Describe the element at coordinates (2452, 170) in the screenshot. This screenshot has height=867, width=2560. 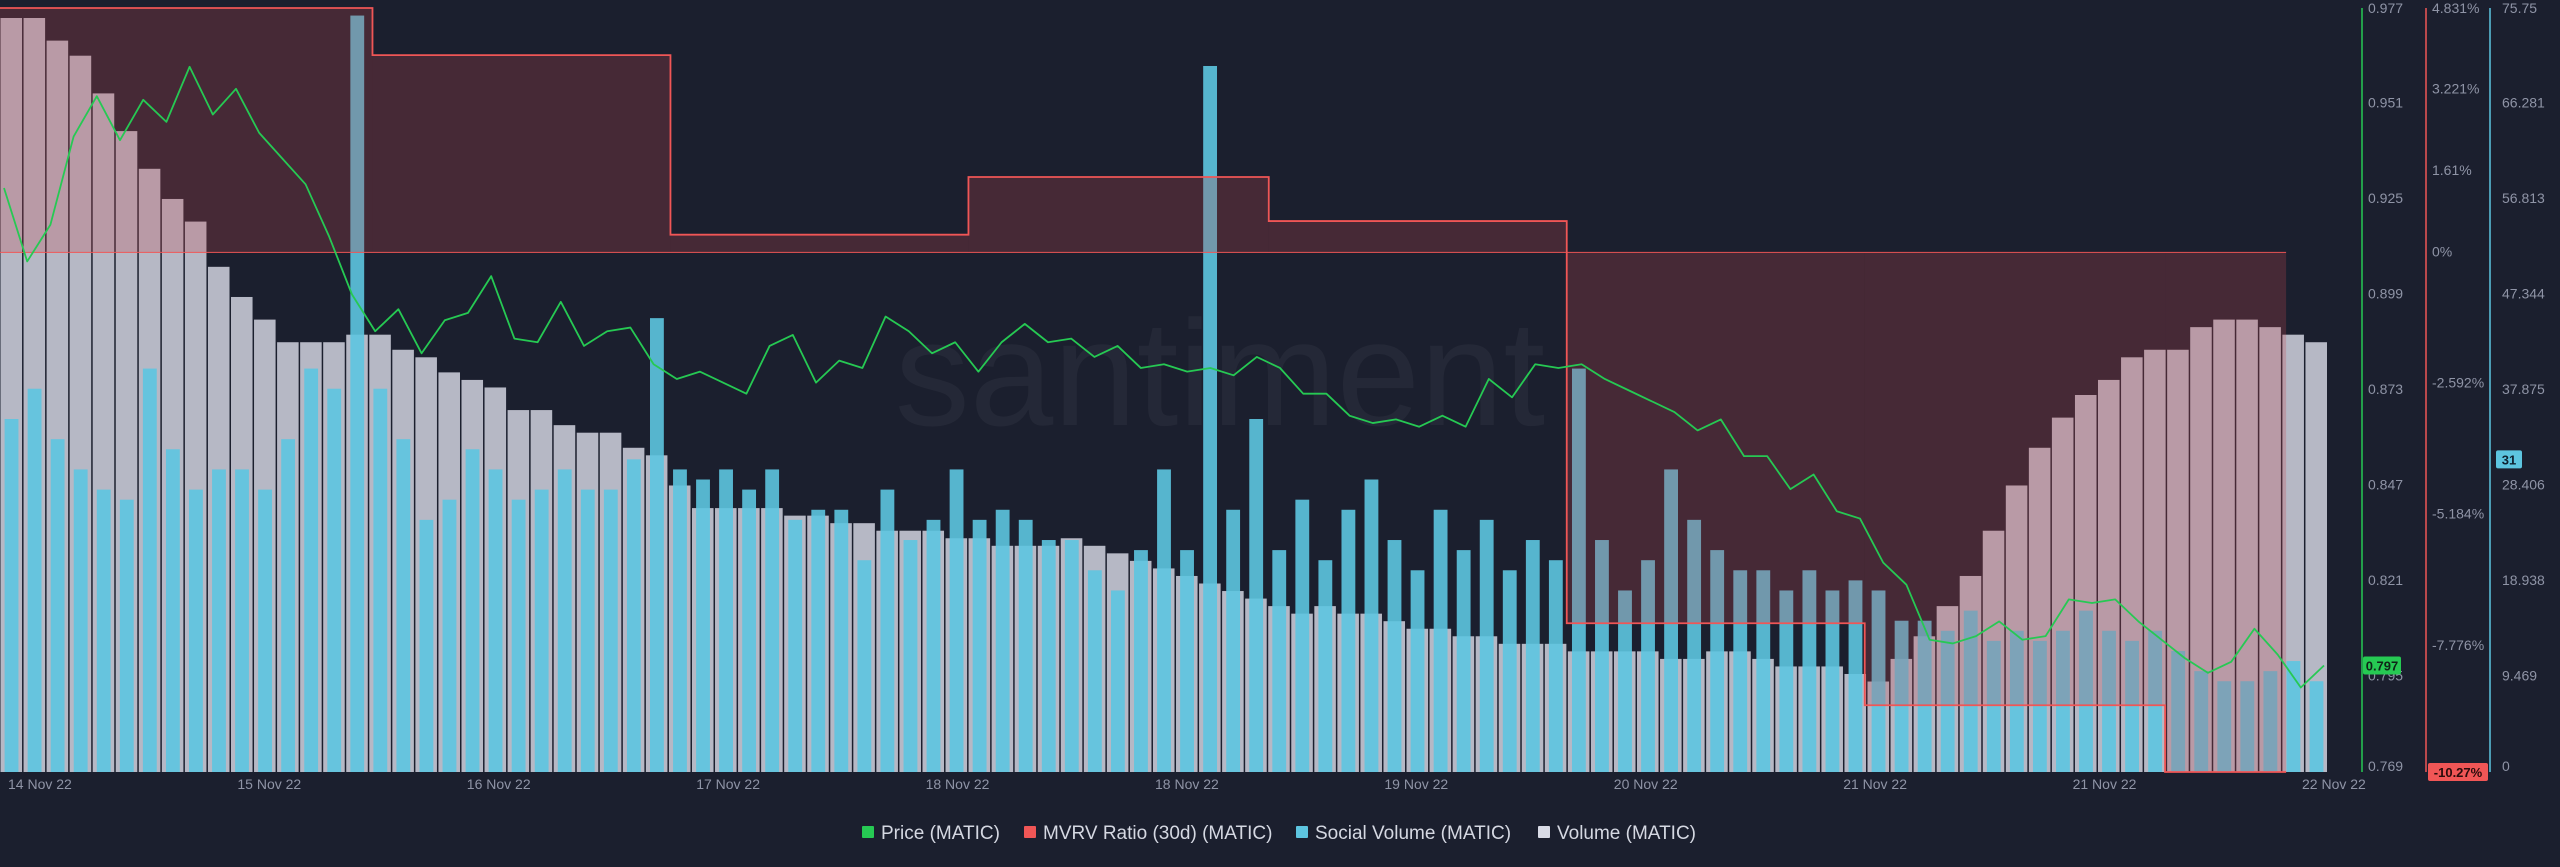
I see `mvrv-tick-label: 1.61%` at that location.